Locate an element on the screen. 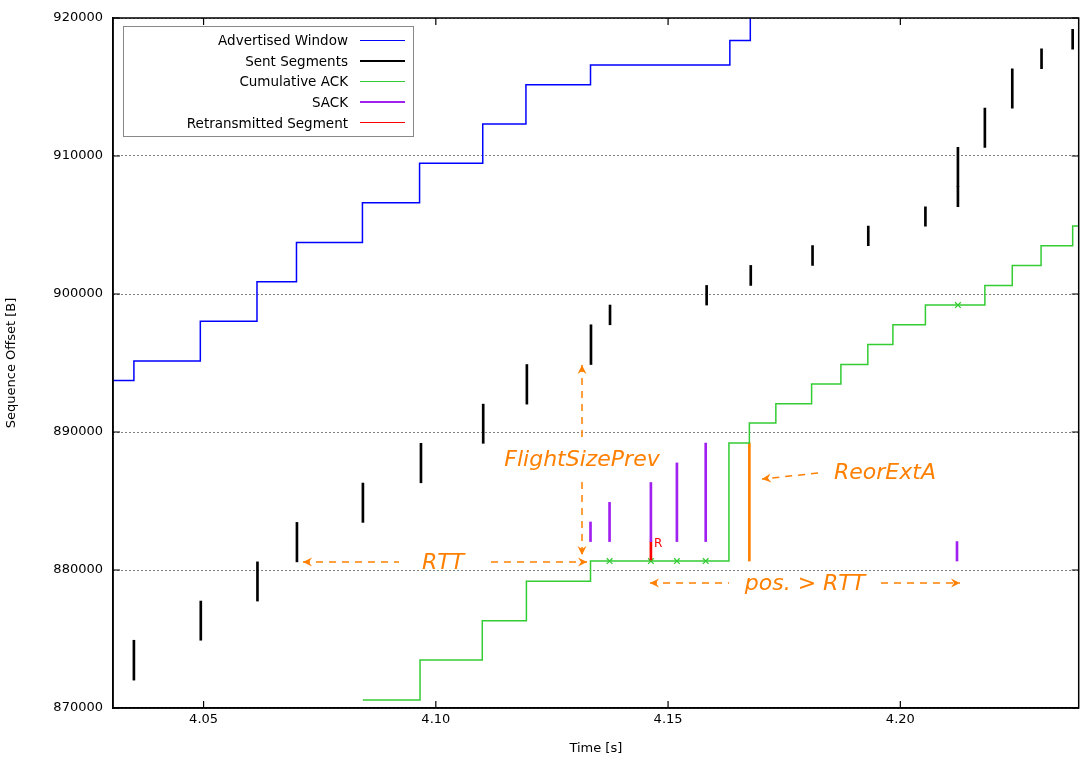 The height and width of the screenshot is (760, 1084). legend-label: Cumulative ACK is located at coordinates (293, 81).